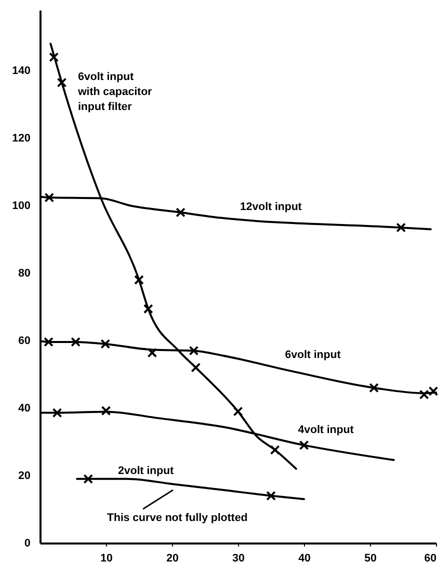  I want to click on y-tick-label: 0, so click(27, 544).